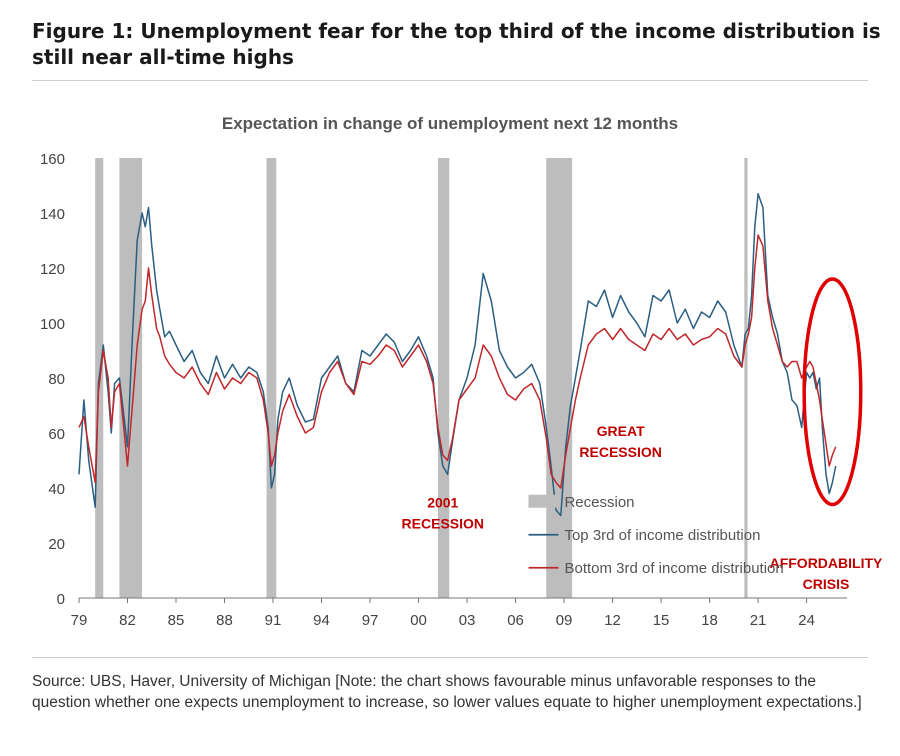 Image resolution: width=900 pixels, height=756 pixels. Describe the element at coordinates (543, 501) in the screenshot. I see `legend-swatch-recession` at that location.